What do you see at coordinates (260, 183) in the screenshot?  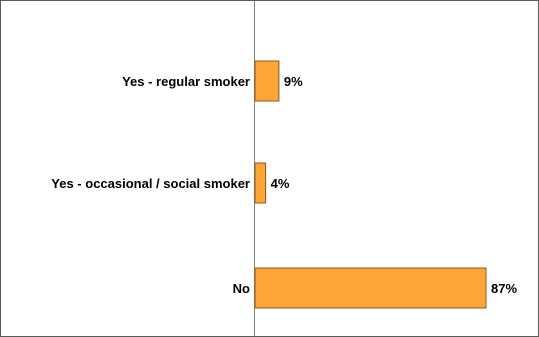 I see `bar-yes-occasional-social-smoker` at bounding box center [260, 183].